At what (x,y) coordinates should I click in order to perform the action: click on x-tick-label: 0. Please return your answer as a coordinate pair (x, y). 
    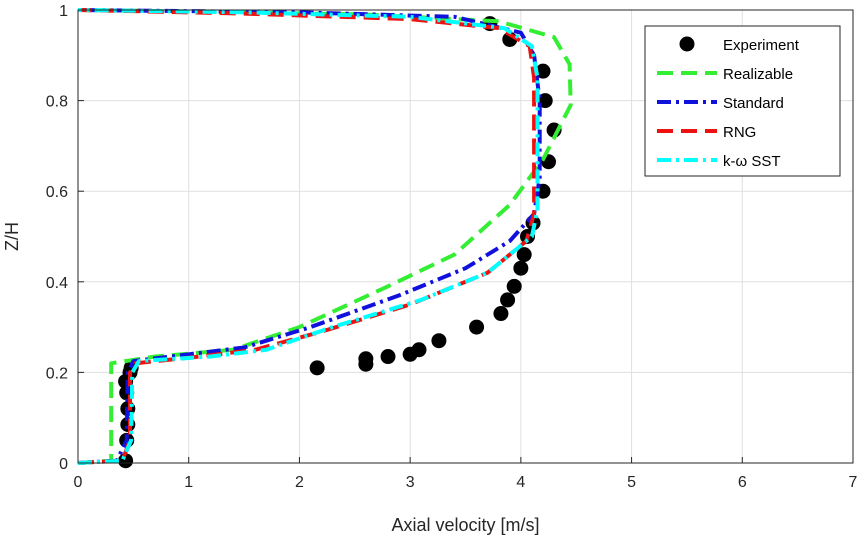
    Looking at the image, I should click on (78, 482).